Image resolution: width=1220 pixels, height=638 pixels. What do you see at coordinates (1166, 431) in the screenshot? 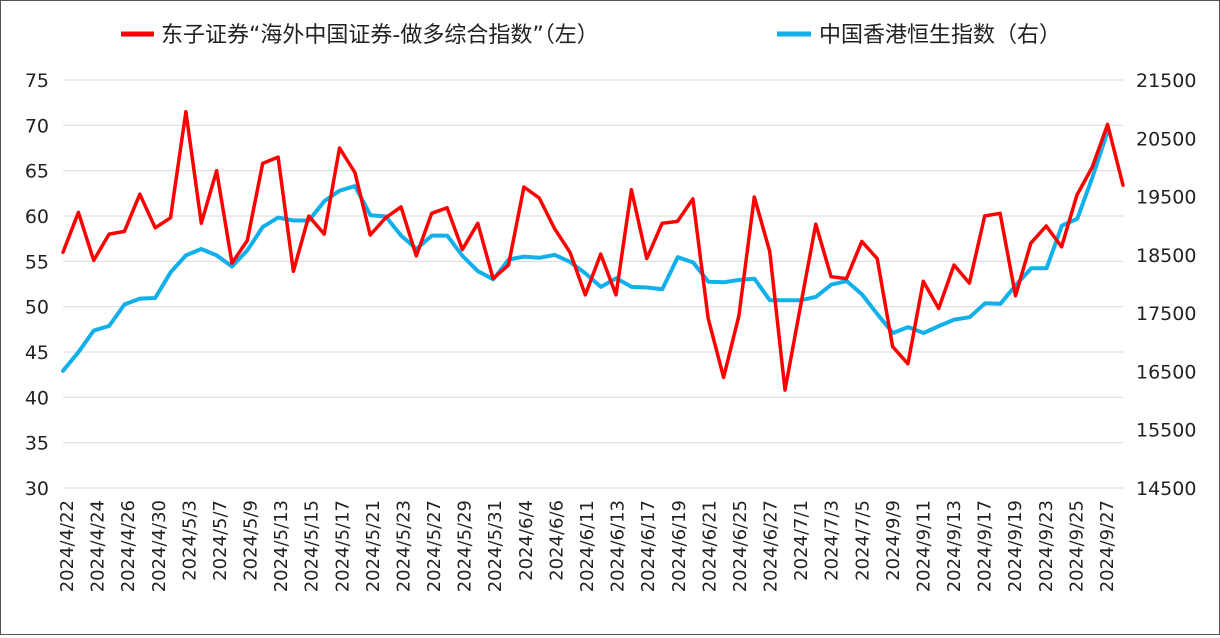
I see `right-tick-label: 15500` at bounding box center [1166, 431].